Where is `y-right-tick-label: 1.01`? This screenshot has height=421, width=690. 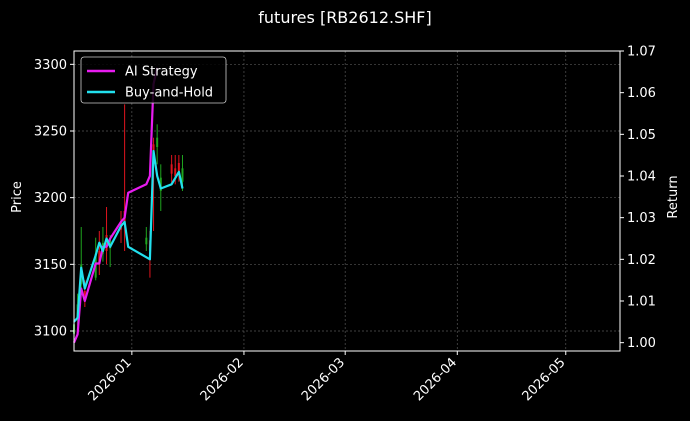 y-right-tick-label: 1.01 is located at coordinates (641, 302).